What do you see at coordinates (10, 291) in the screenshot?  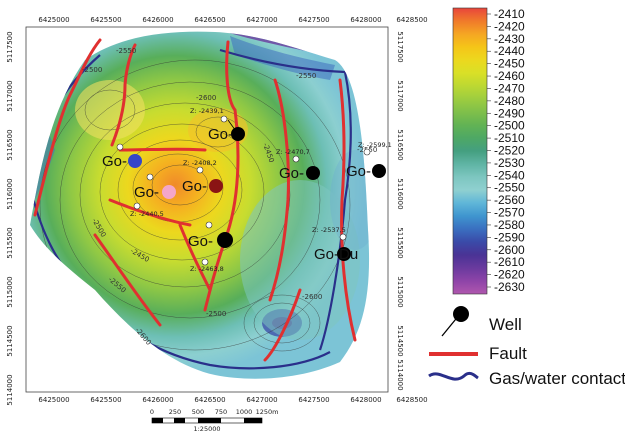 I see `y-tick: 5115000` at bounding box center [10, 291].